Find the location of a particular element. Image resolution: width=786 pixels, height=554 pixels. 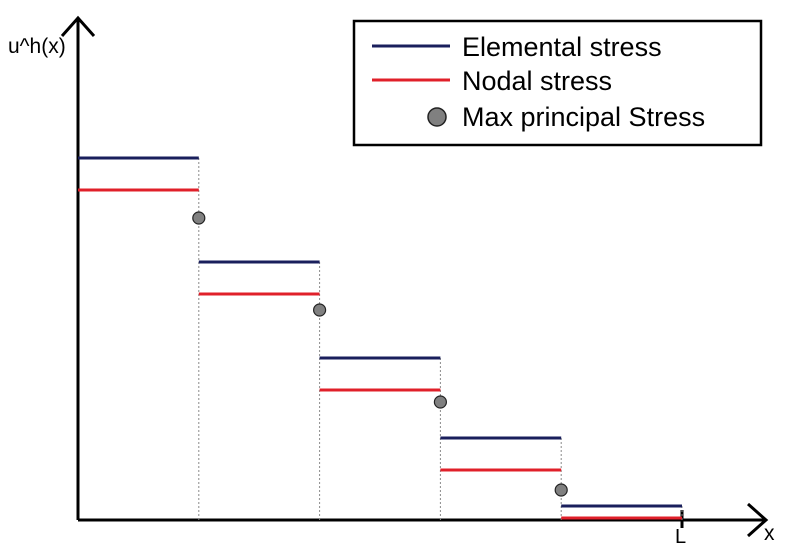

y-axis-label: u^h(x) is located at coordinates (37, 46).